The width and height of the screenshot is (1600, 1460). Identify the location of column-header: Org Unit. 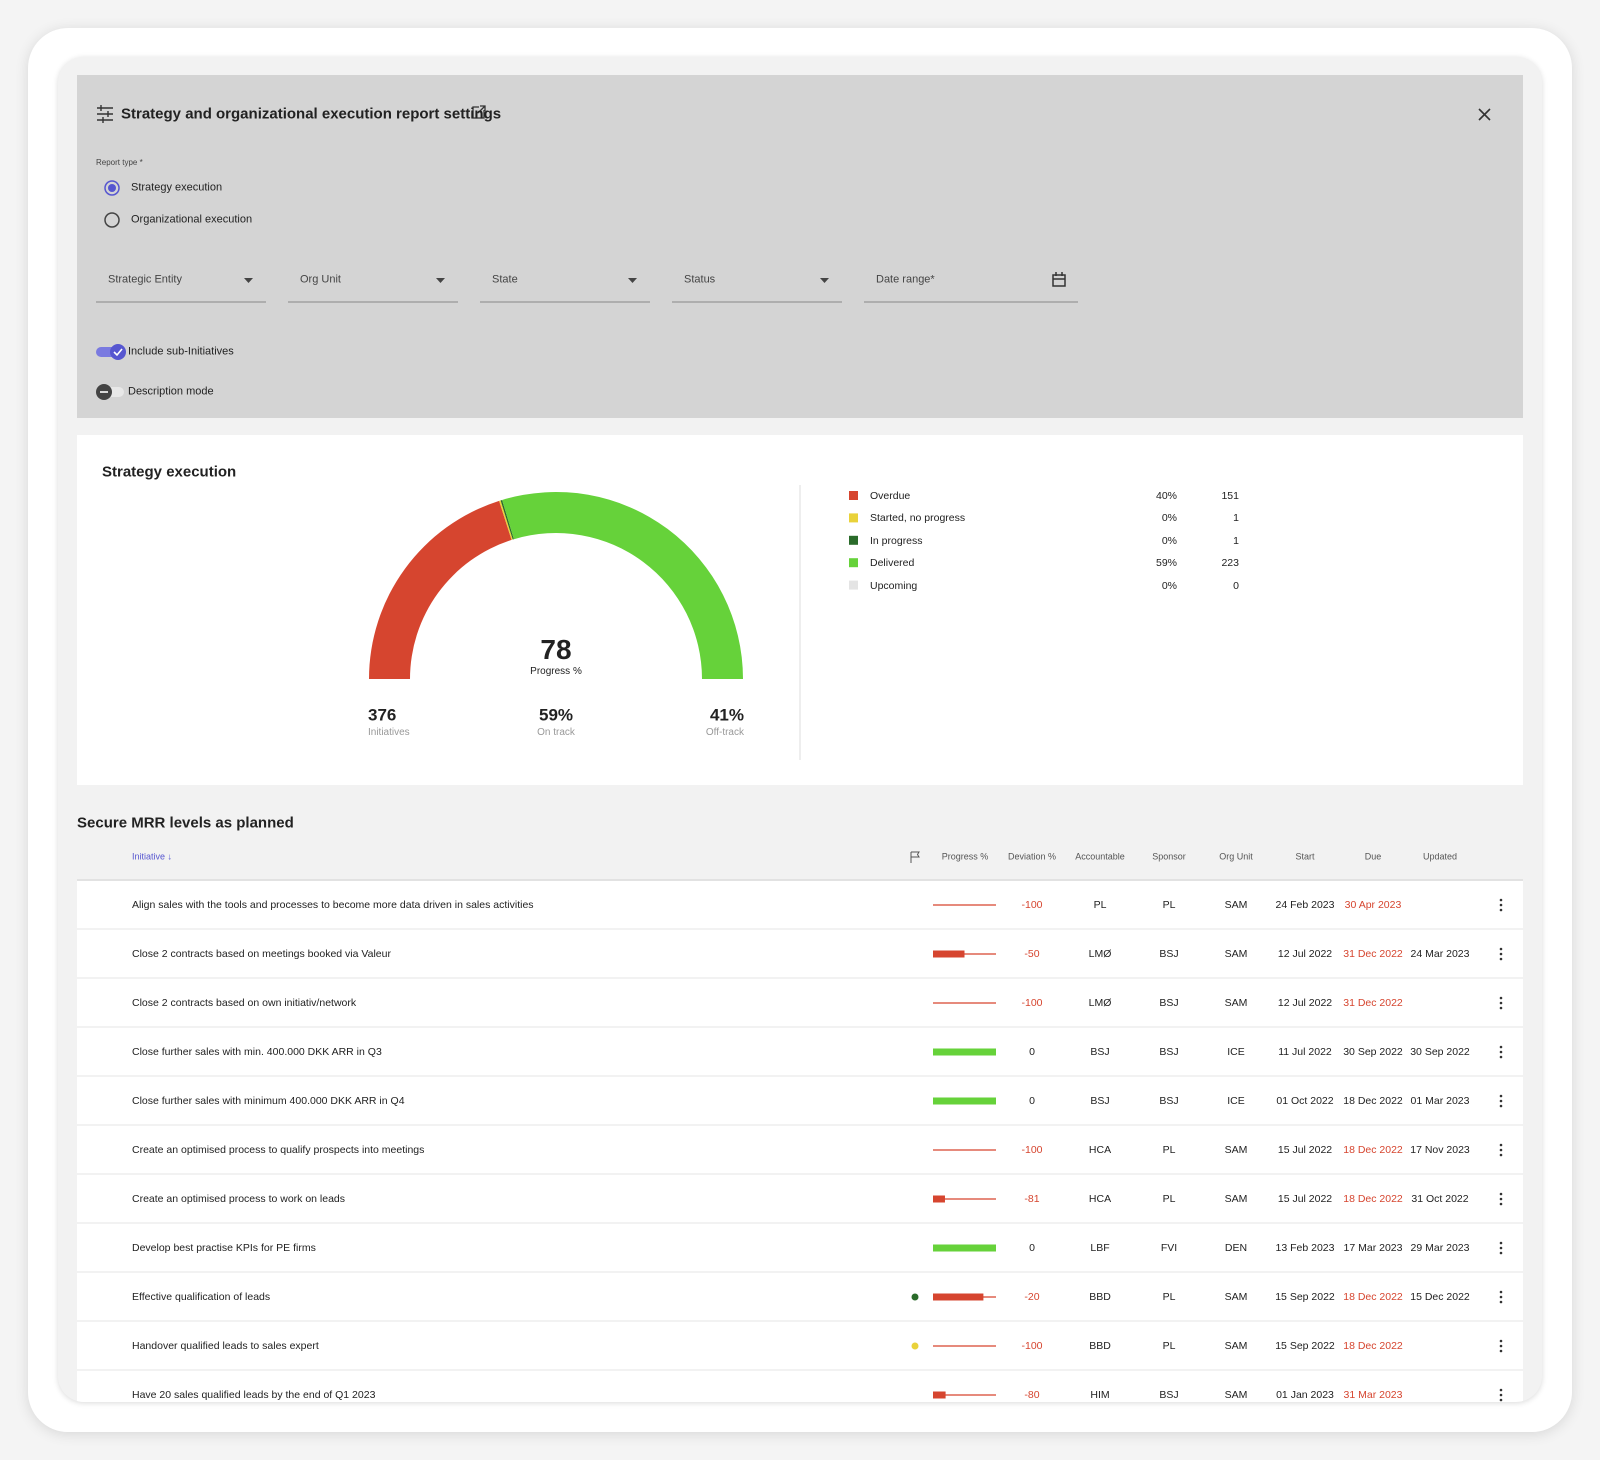
(1236, 856).